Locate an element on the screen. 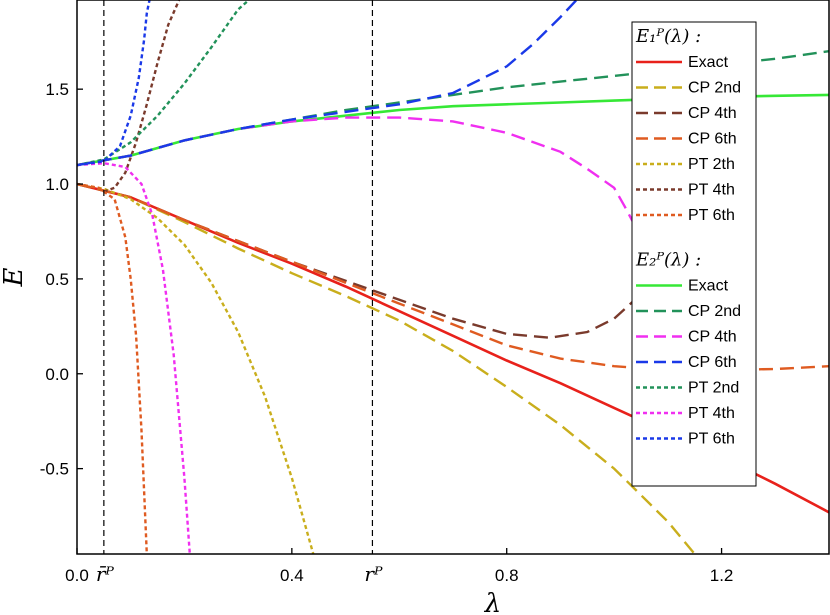  y-tick-label: 0.0 is located at coordinates (57, 374).